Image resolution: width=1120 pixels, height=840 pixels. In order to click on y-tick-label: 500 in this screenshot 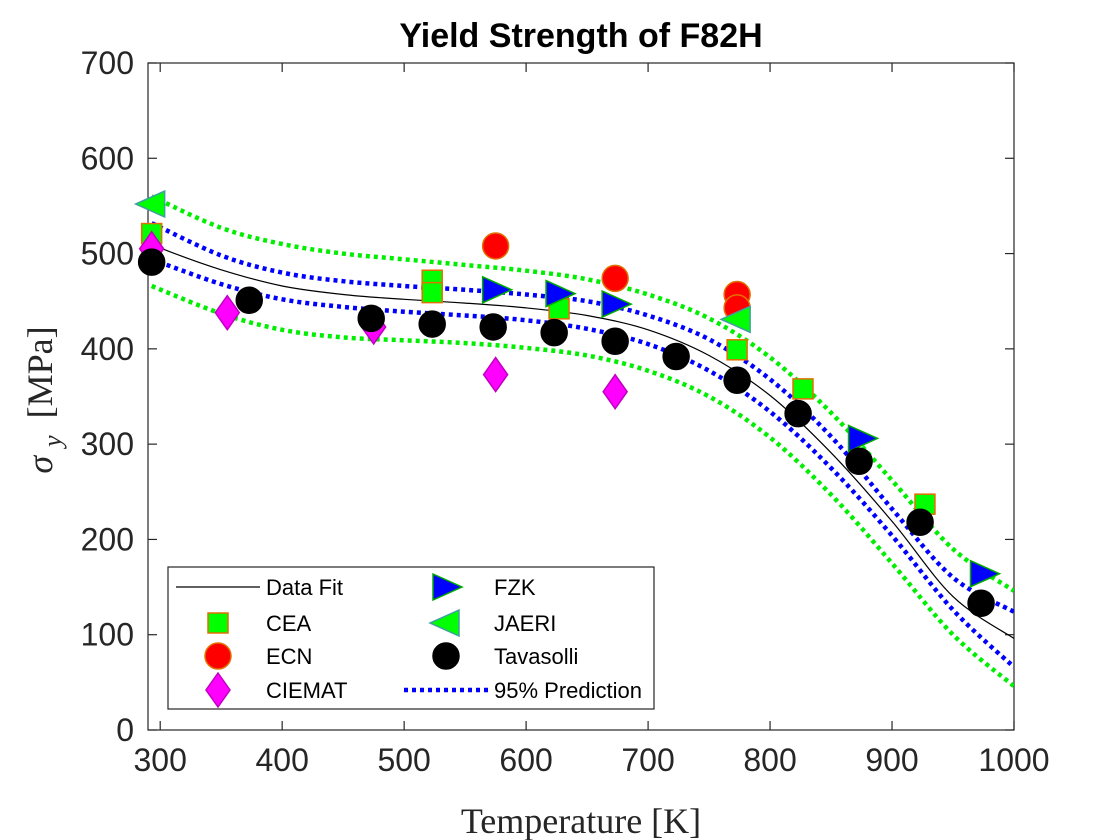, I will do `click(107, 254)`.